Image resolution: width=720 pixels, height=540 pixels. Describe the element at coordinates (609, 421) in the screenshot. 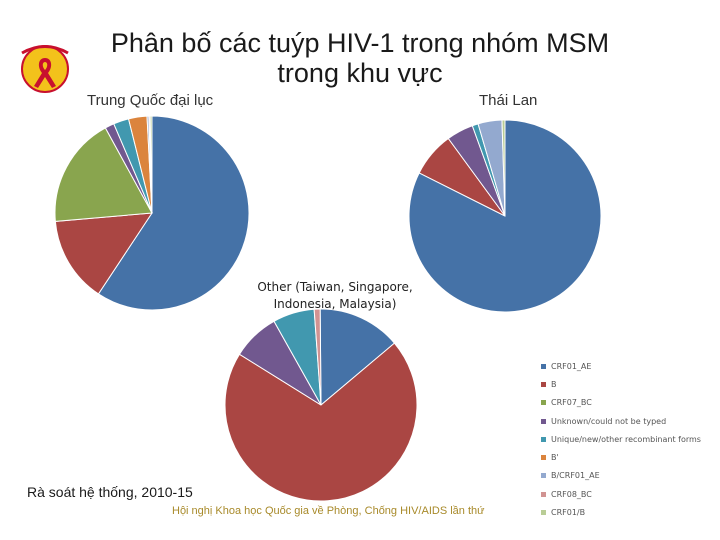

I see `legend-label: Unknown/could not be typed` at that location.